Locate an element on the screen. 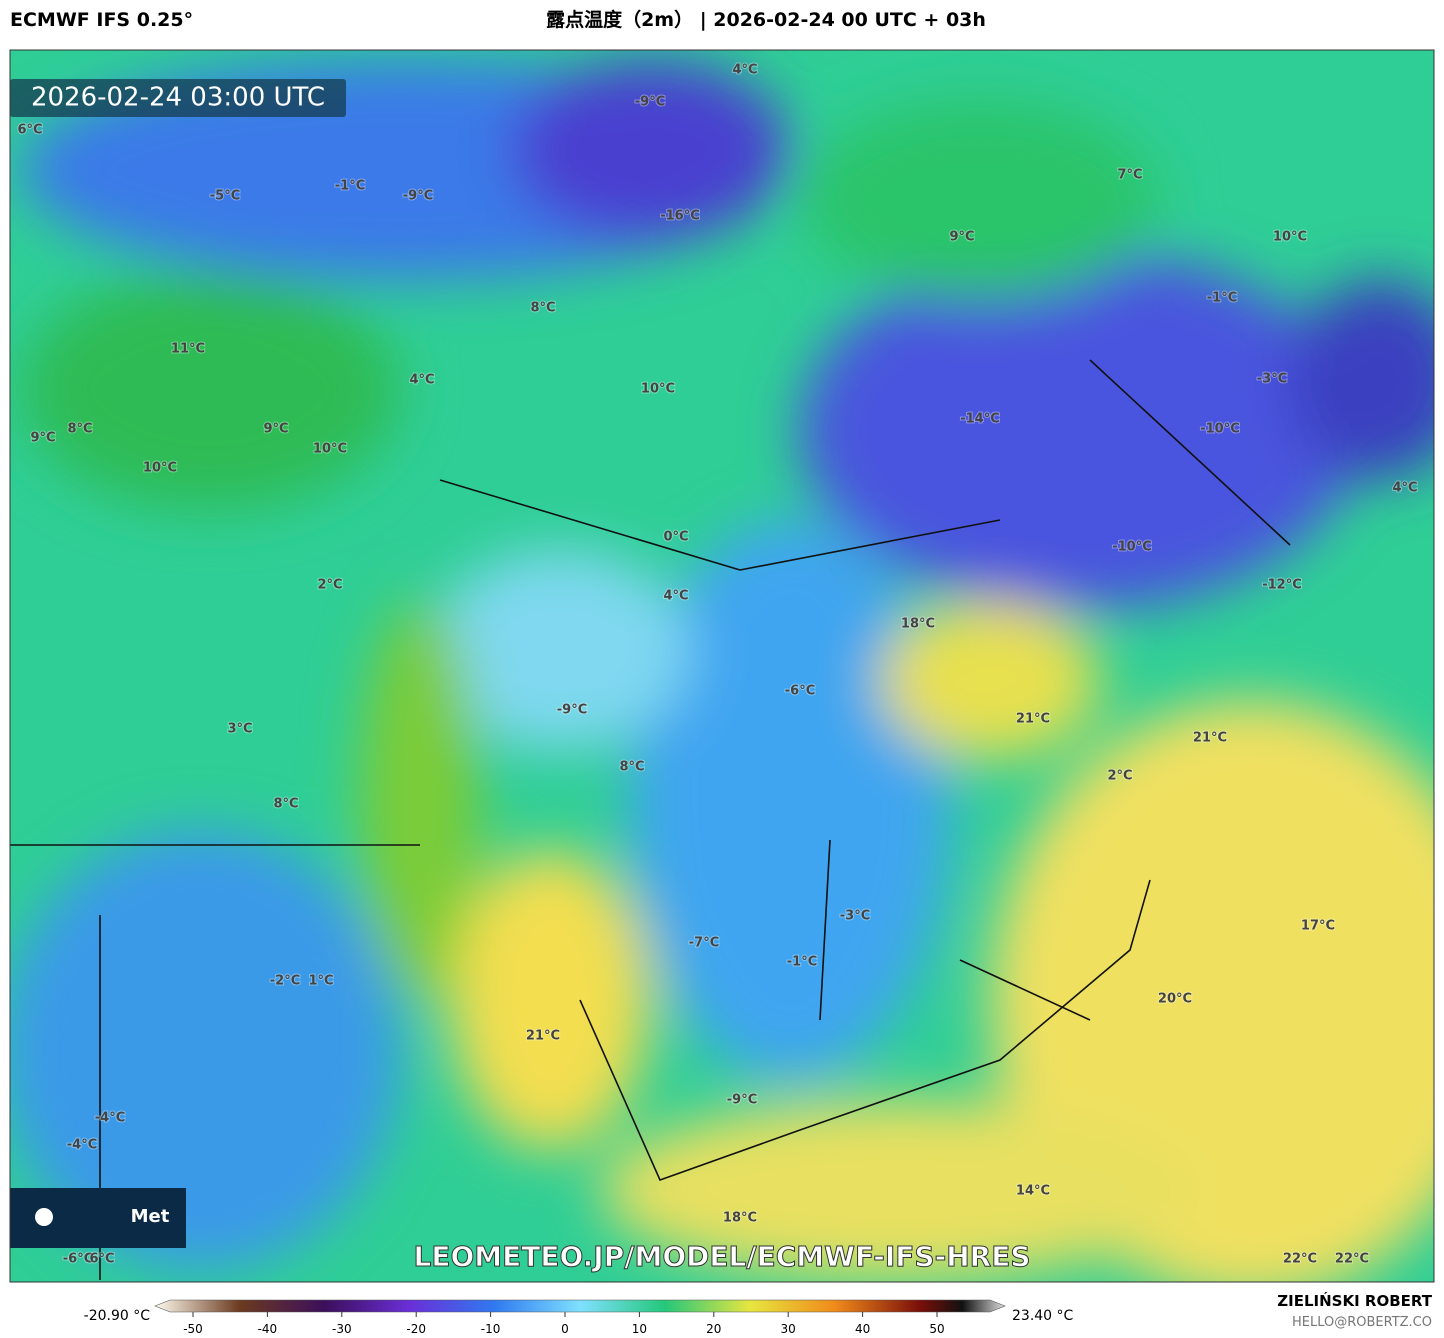 Image resolution: width=1444 pixels, height=1338 pixels. colorbar-ticks: -50 -40 -30 -20 -10 0 10 20 30 40 50 is located at coordinates (564, 1324).